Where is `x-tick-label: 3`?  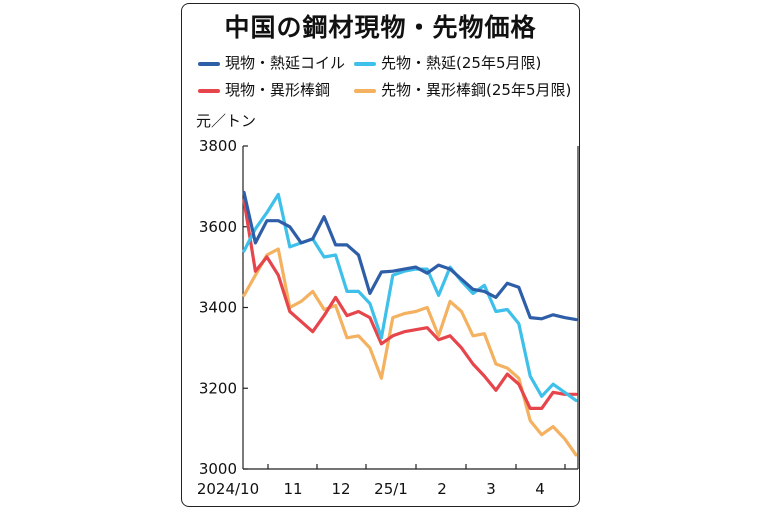
x-tick-label: 3 is located at coordinates (491, 489).